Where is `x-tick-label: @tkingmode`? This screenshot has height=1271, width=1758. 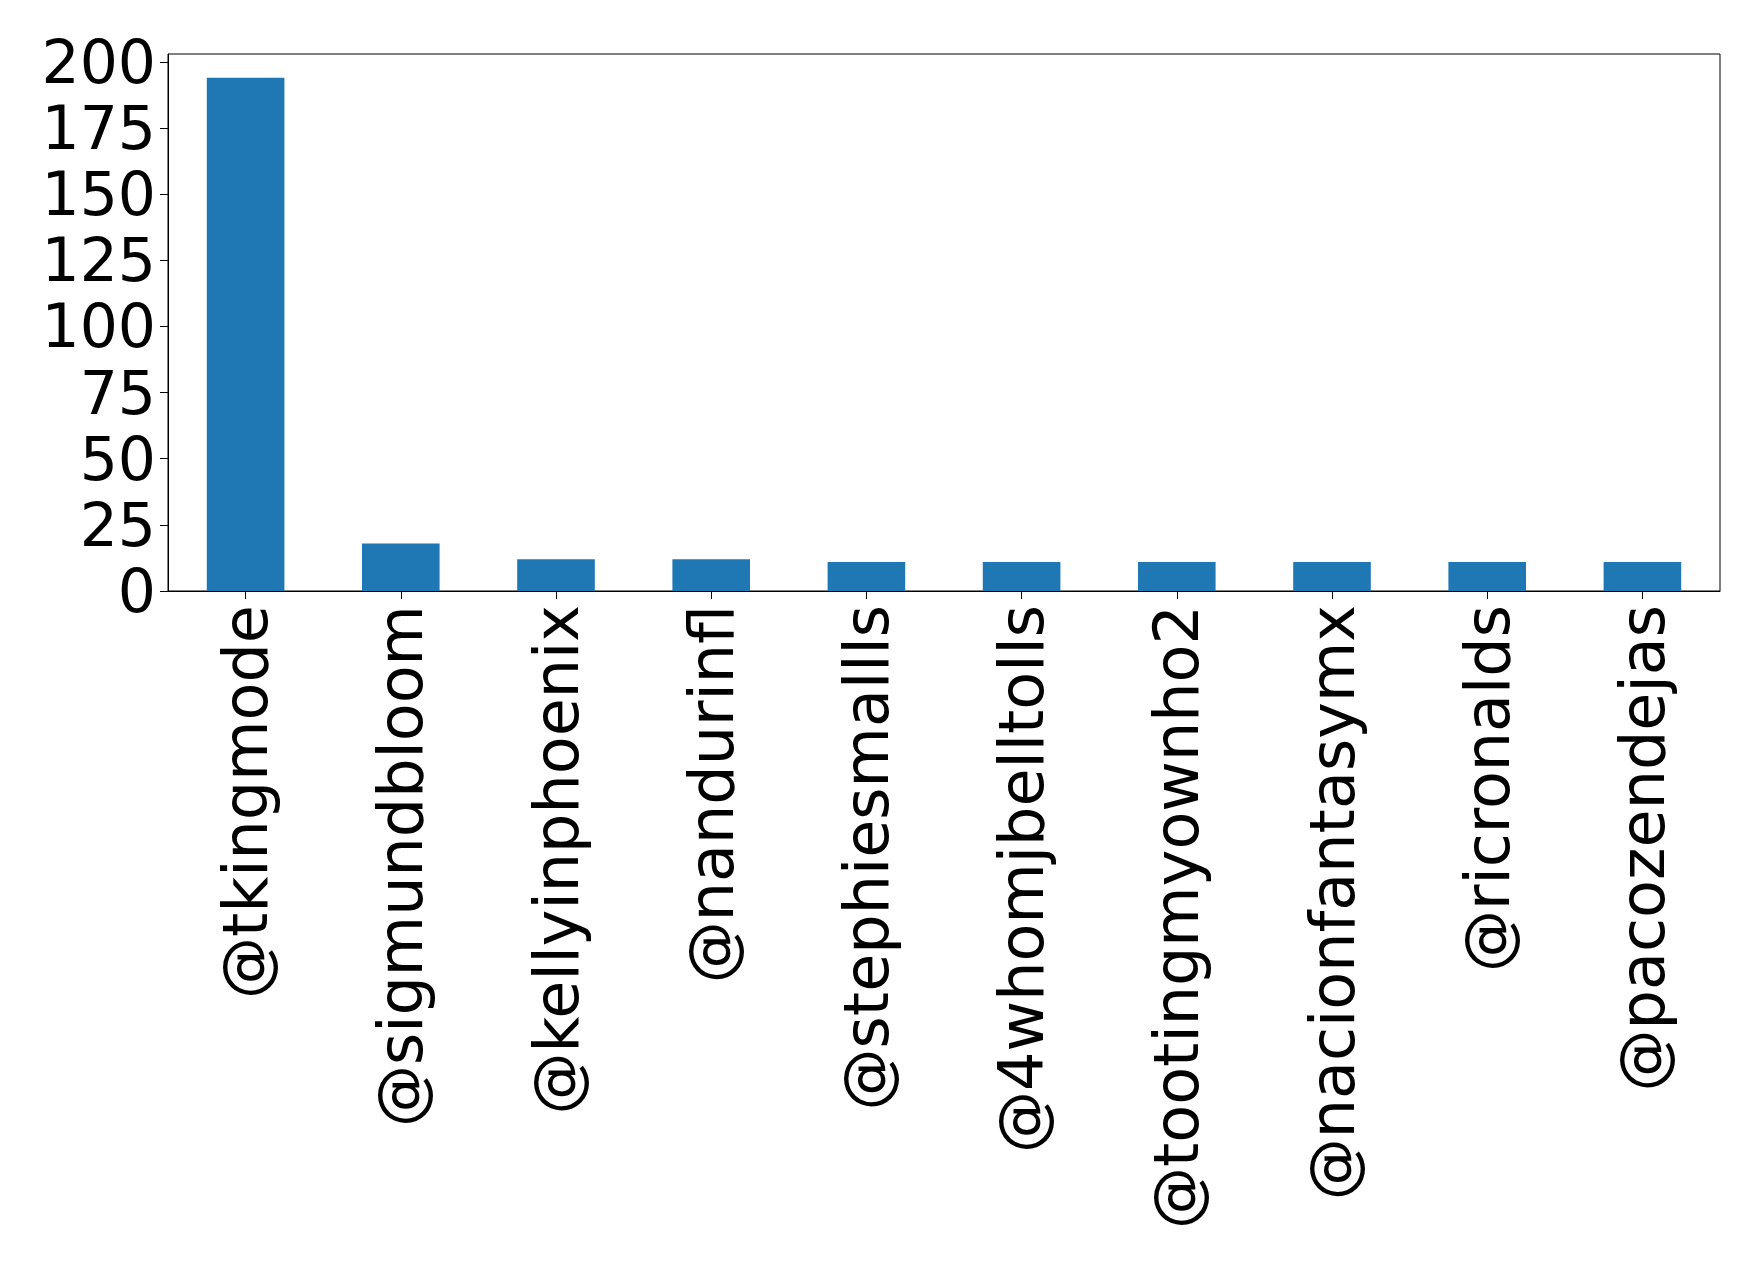 x-tick-label: @tkingmode is located at coordinates (246, 802).